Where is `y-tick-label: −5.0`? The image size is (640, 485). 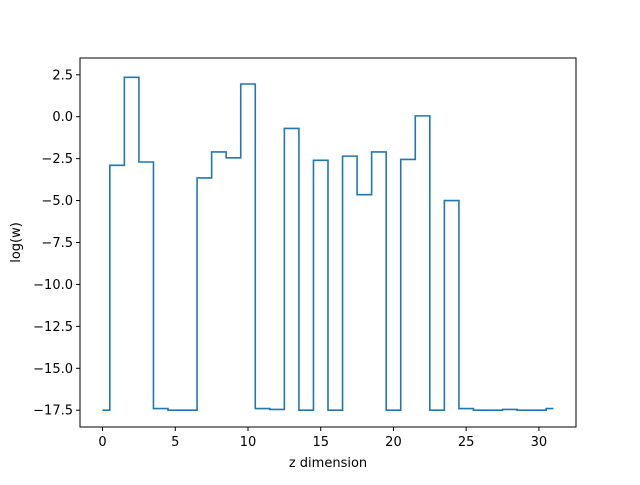
y-tick-label: −5.0 is located at coordinates (57, 201).